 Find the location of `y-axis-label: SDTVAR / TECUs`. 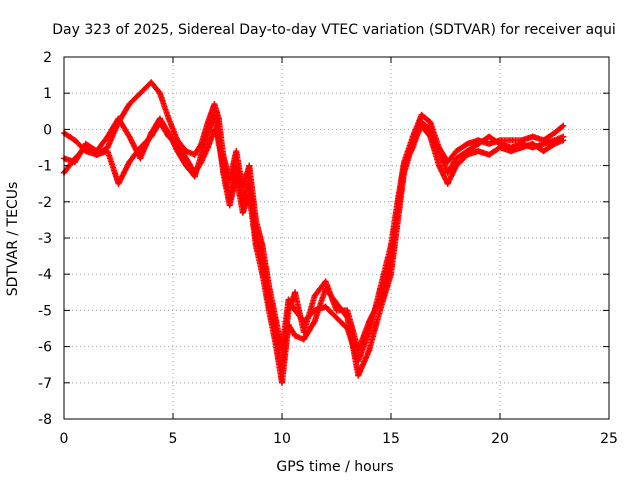

y-axis-label: SDTVAR / TECUs is located at coordinates (13, 239).